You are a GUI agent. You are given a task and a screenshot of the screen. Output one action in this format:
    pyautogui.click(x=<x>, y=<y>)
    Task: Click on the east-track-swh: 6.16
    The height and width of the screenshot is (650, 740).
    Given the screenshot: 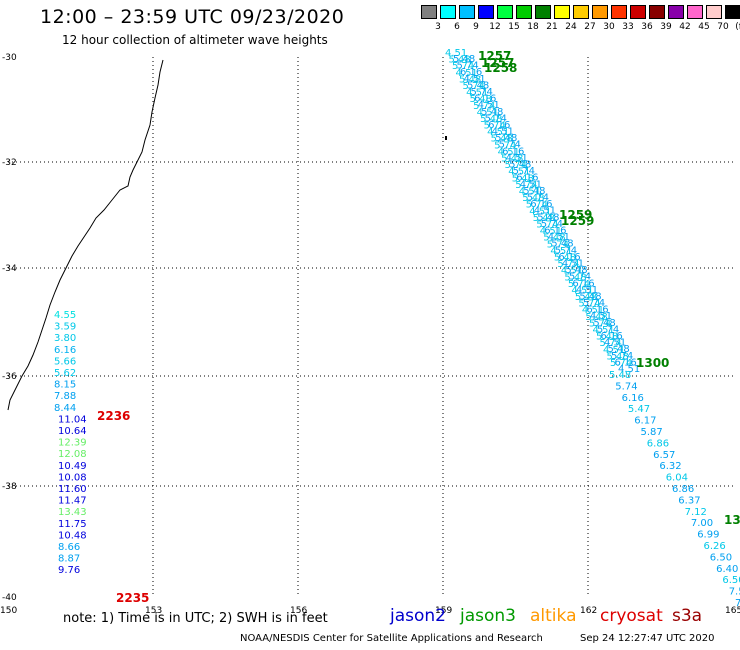 What is the action you would take?
    pyautogui.click(x=633, y=398)
    